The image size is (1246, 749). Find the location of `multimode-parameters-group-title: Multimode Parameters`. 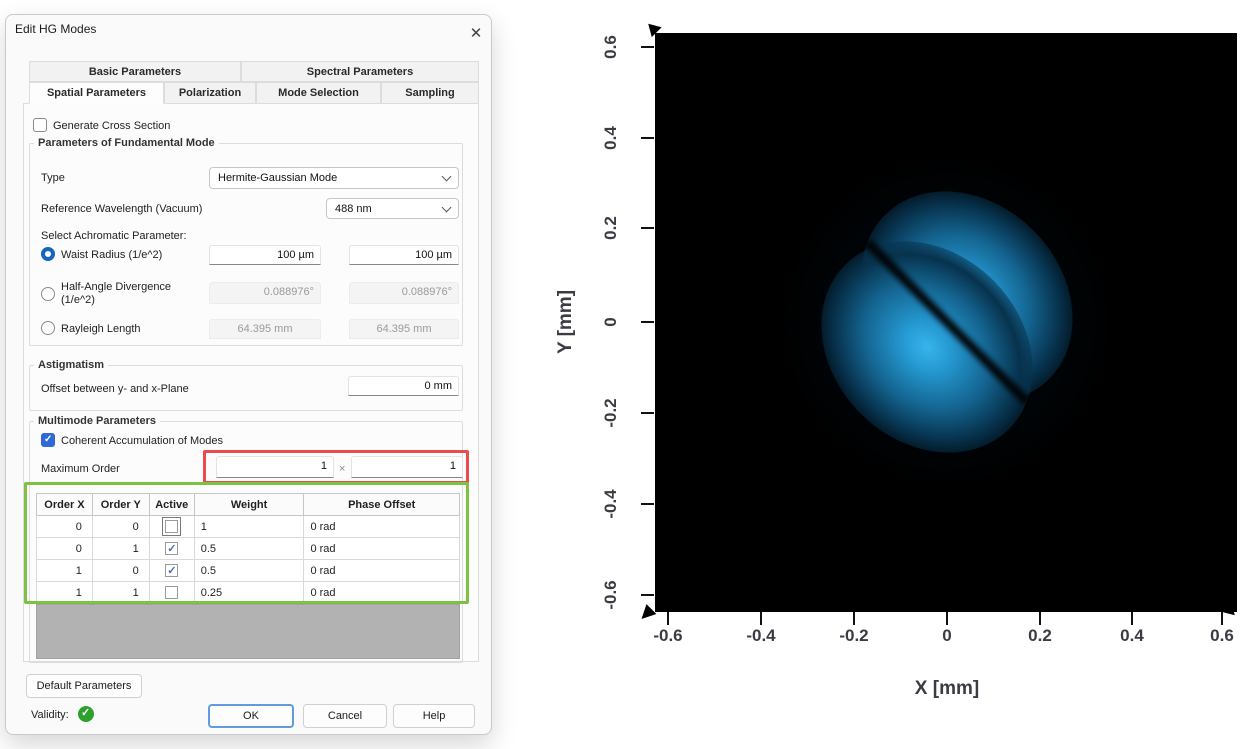

multimode-parameters-group-title: Multimode Parameters is located at coordinates (97, 421).